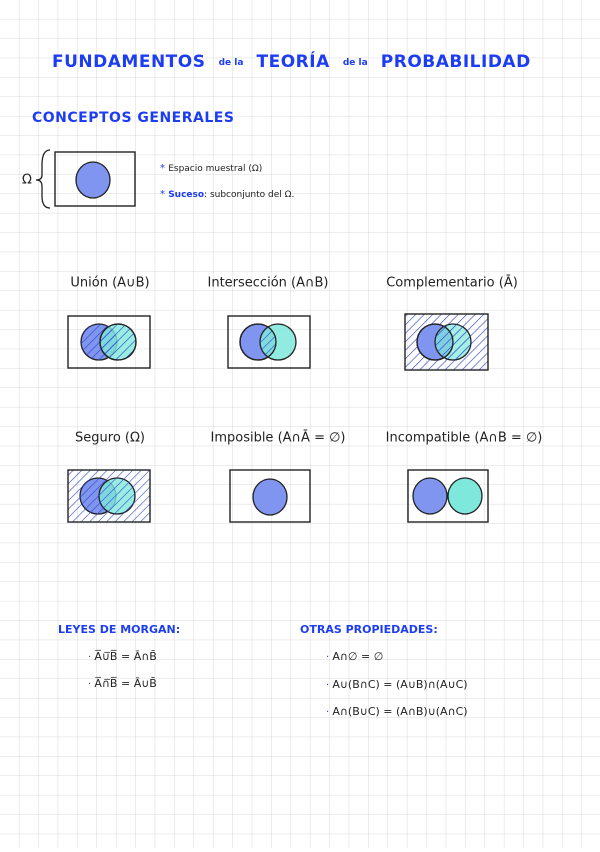  Describe the element at coordinates (128, 62) in the screenshot. I see `text: FUNDAMENTOS` at that location.